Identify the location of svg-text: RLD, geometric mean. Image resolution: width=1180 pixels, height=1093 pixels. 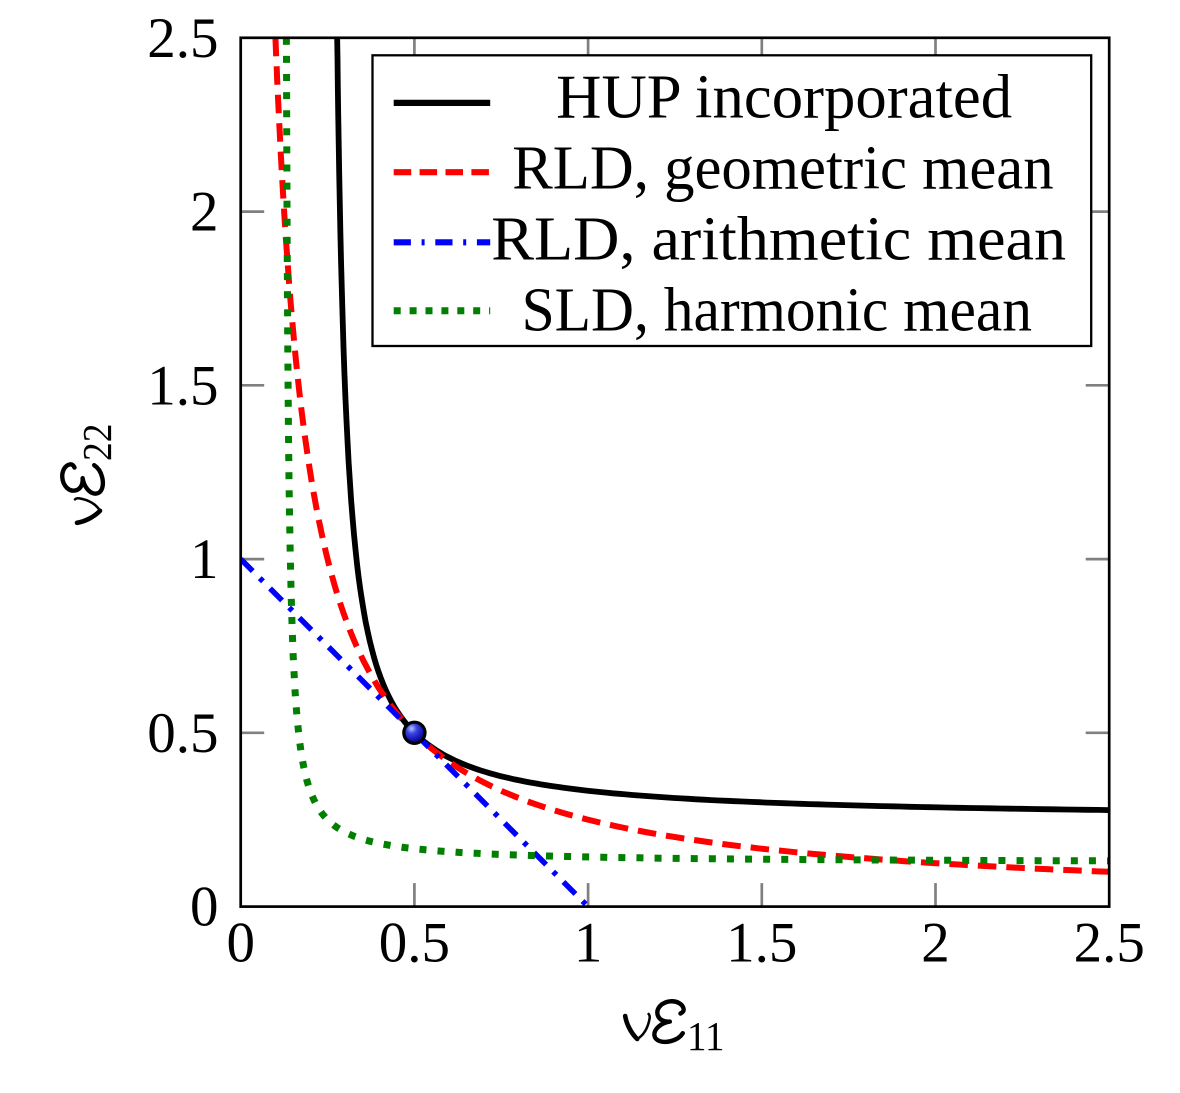
(782, 169).